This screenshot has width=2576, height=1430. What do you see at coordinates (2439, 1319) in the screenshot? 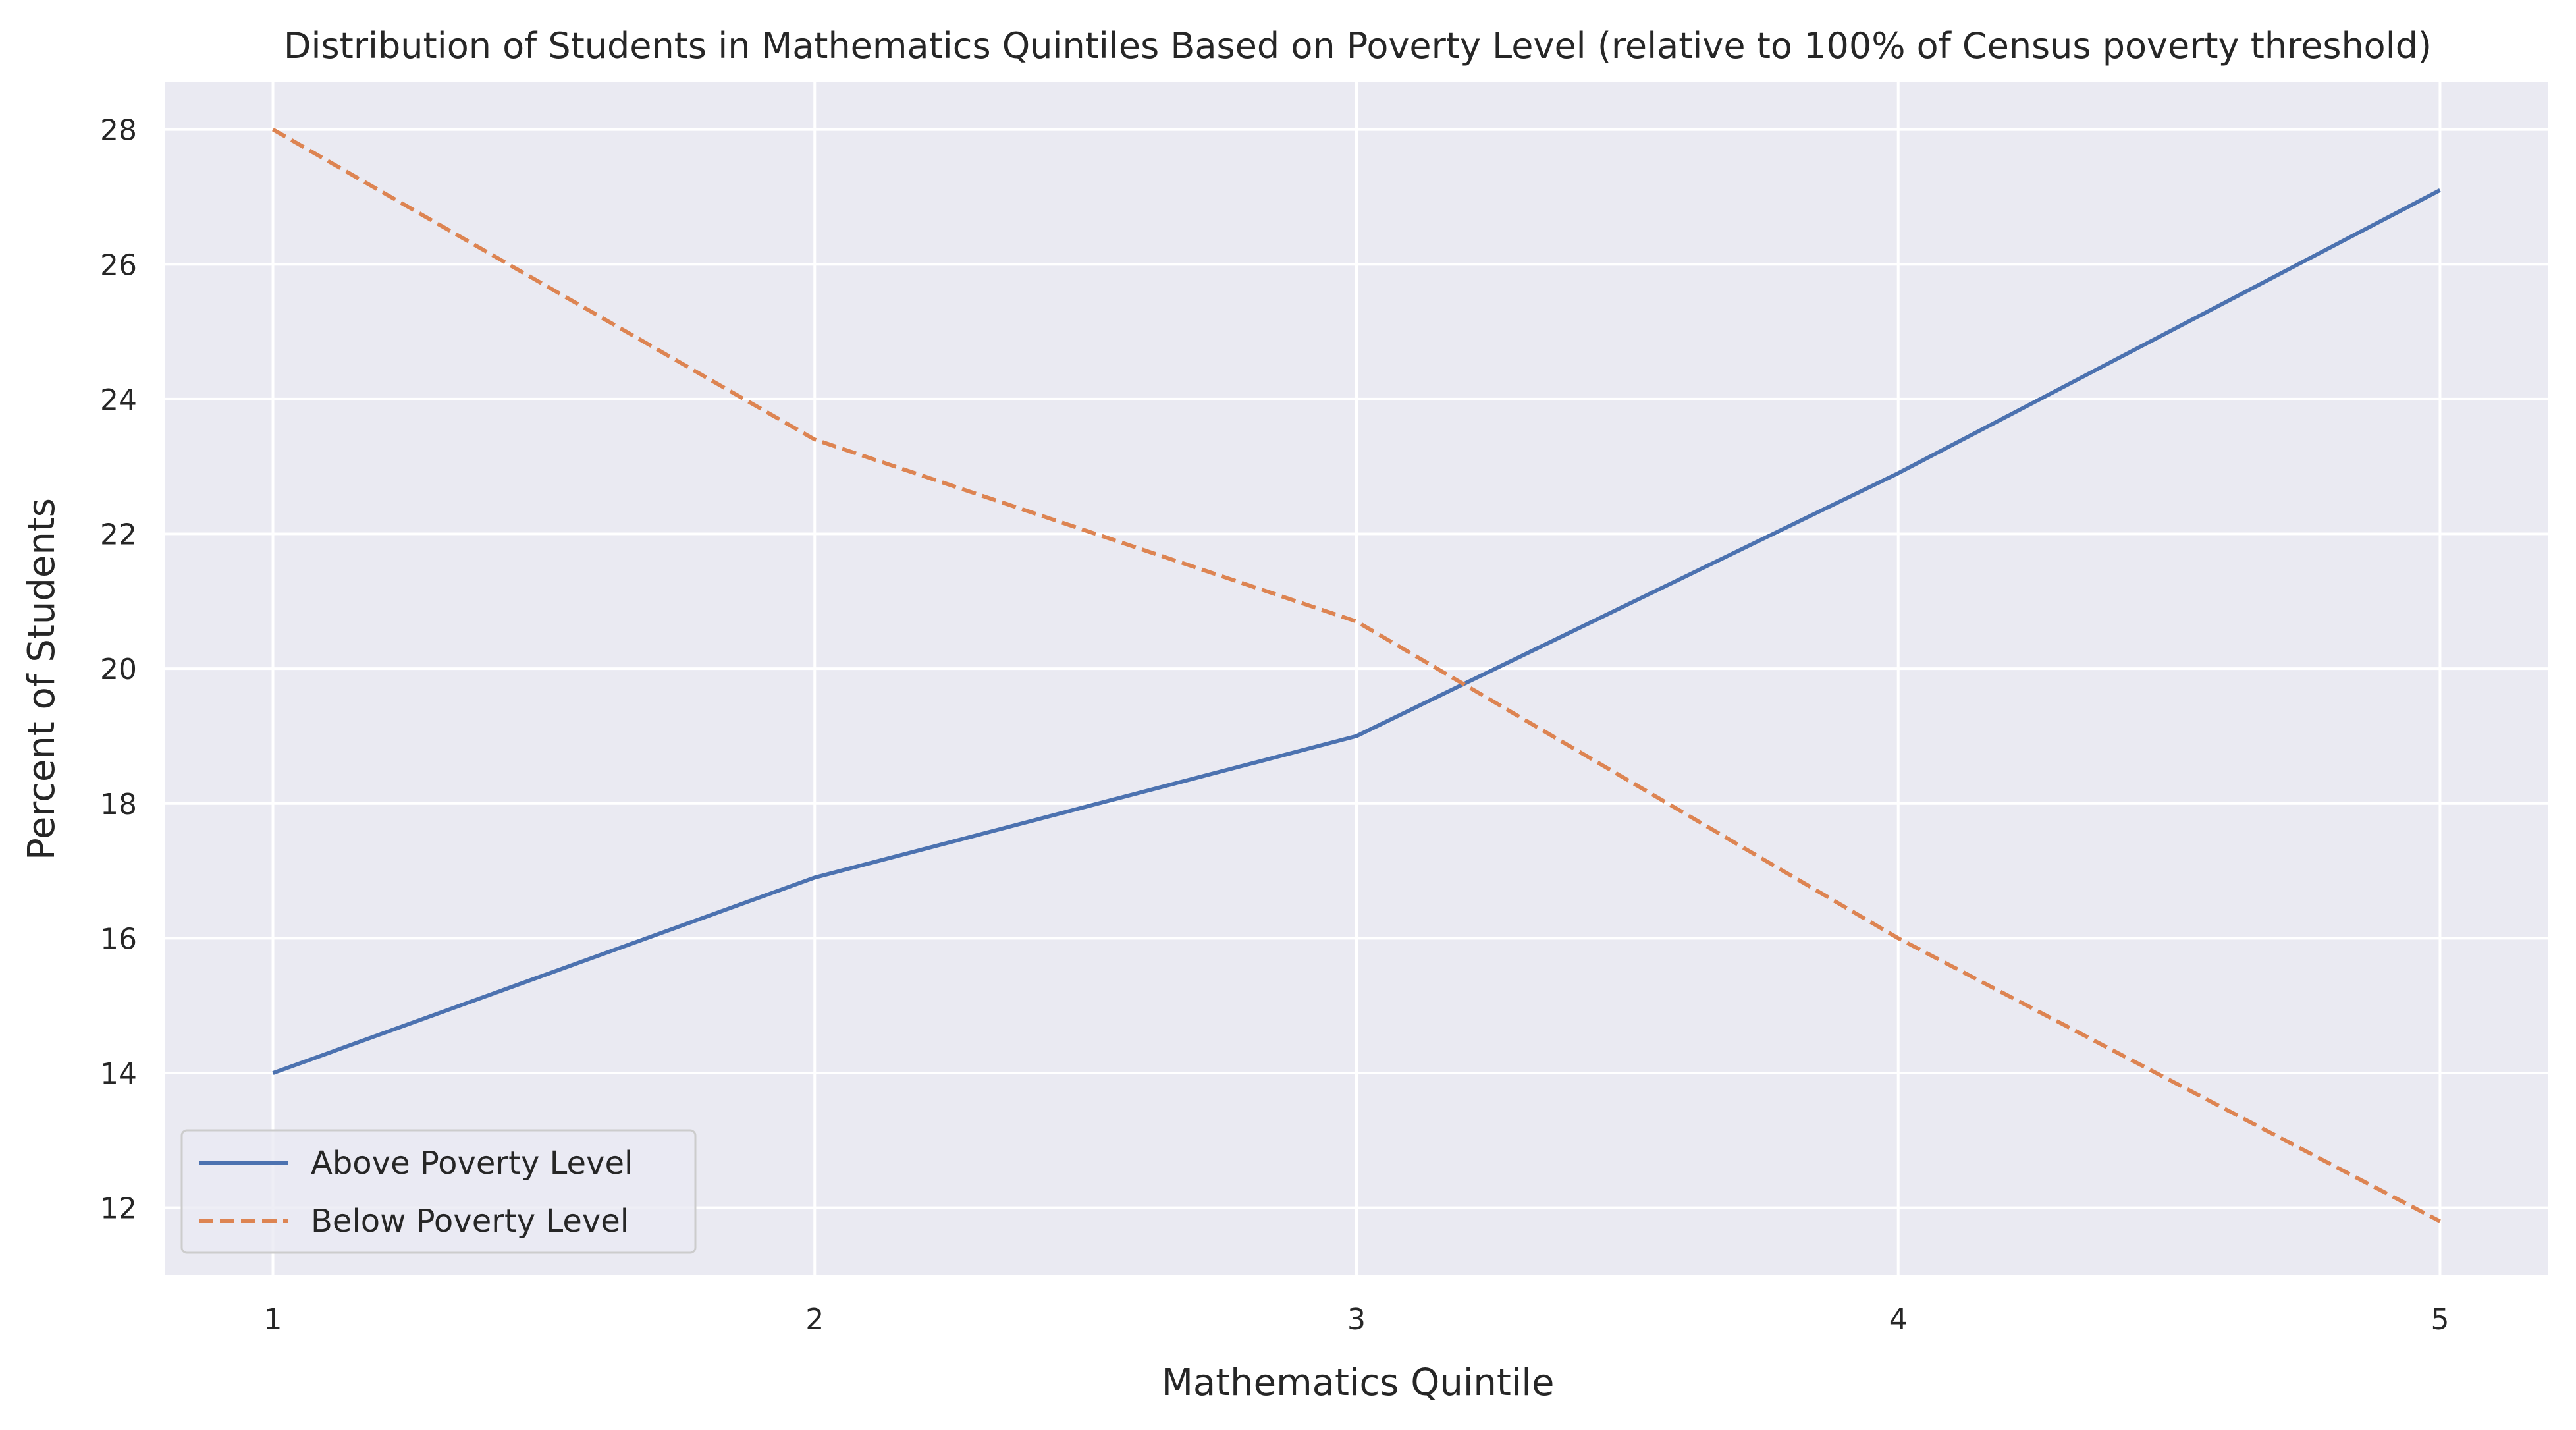
I see `x-tick-label: 5` at bounding box center [2439, 1319].